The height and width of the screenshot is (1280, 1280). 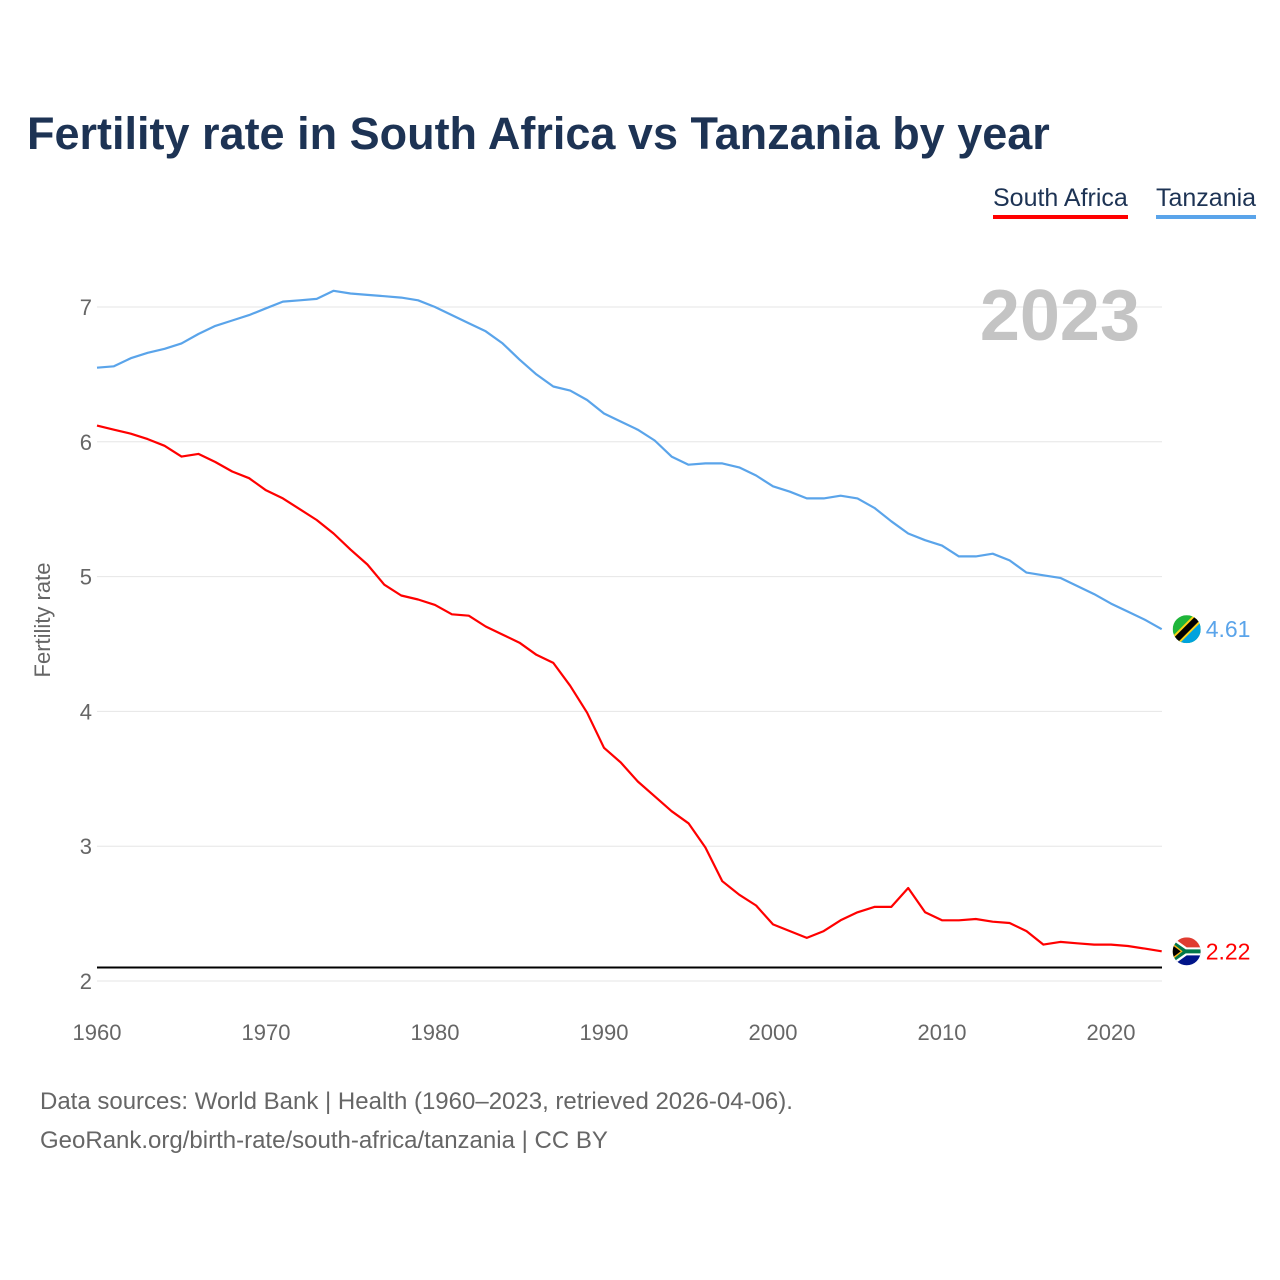 What do you see at coordinates (86, 577) in the screenshot?
I see `y-tick-label: 5` at bounding box center [86, 577].